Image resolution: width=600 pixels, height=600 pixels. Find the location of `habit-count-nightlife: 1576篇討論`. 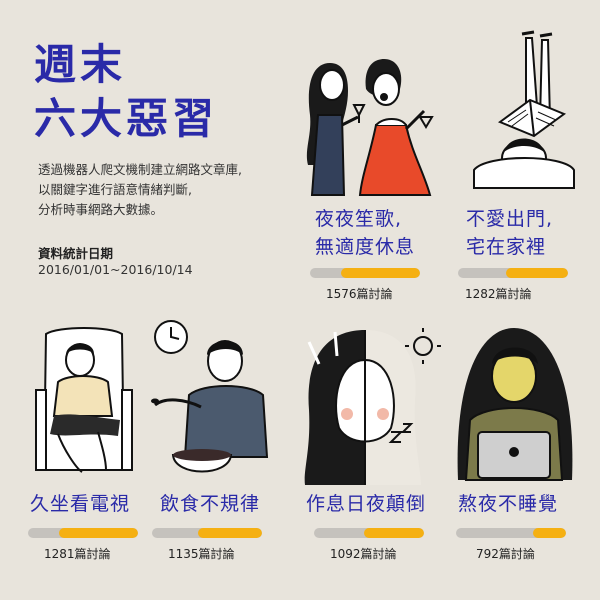

habit-count-nightlife: 1576篇討論 is located at coordinates (359, 294).